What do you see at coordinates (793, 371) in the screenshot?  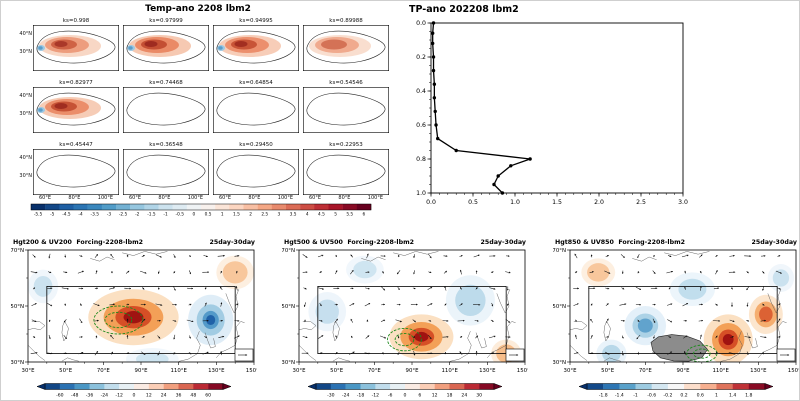 I see `svg-text: 150°E` at bounding box center [793, 371].